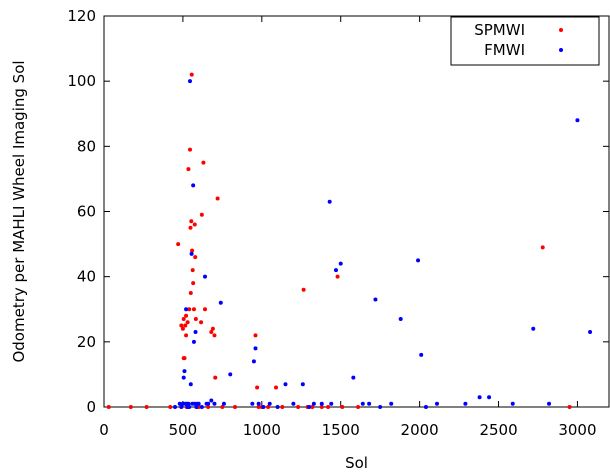 Image resolution: width=610 pixels, height=472 pixels. What do you see at coordinates (91, 407) in the screenshot?
I see `y-tick-label: 0` at bounding box center [91, 407].